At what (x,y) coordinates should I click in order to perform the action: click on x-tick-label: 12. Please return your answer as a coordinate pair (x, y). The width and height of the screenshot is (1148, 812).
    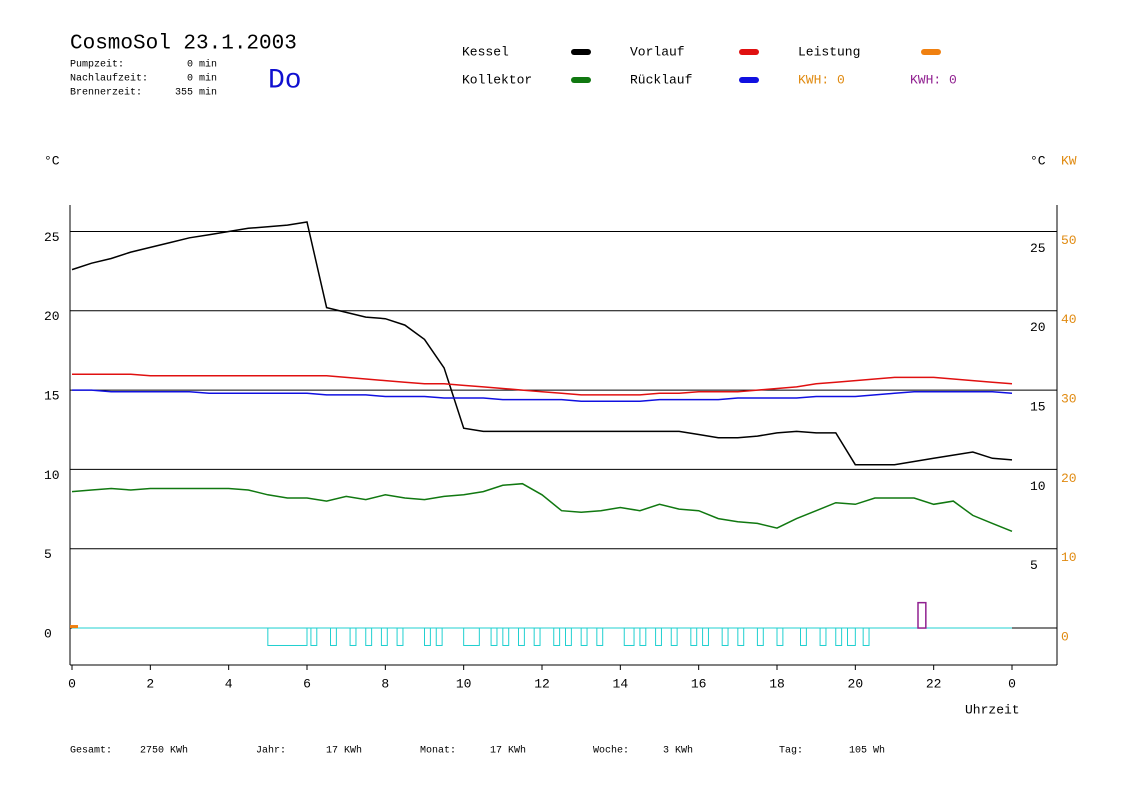
    Looking at the image, I should click on (542, 683).